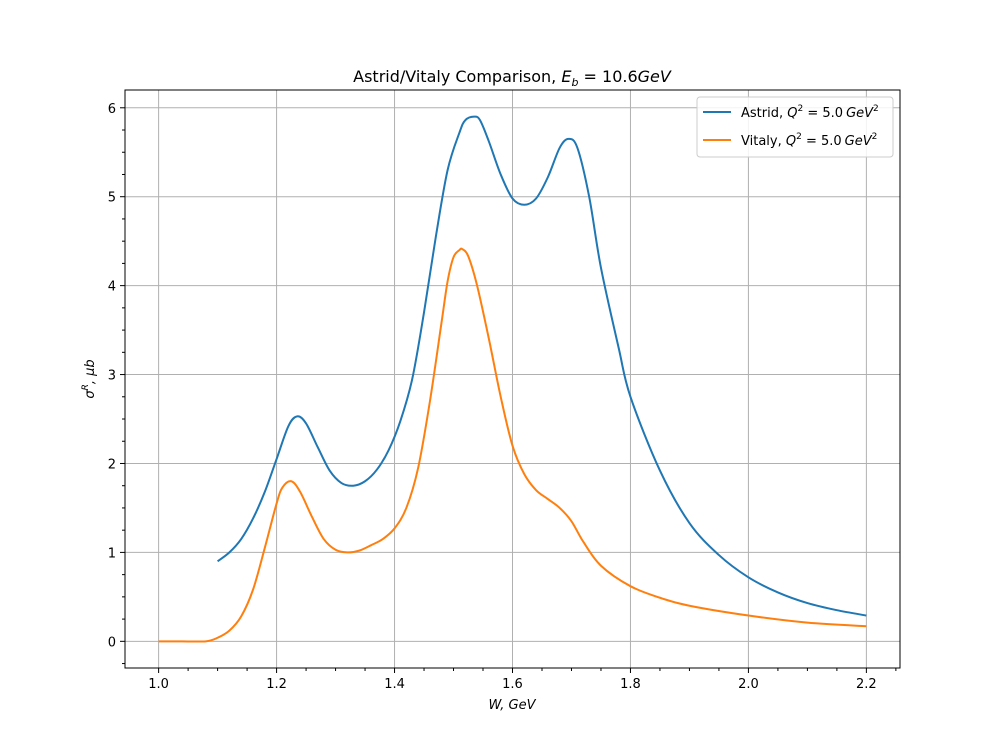 The image size is (1000, 750). Describe the element at coordinates (748, 684) in the screenshot. I see `x-tick-label: 2.0` at that location.